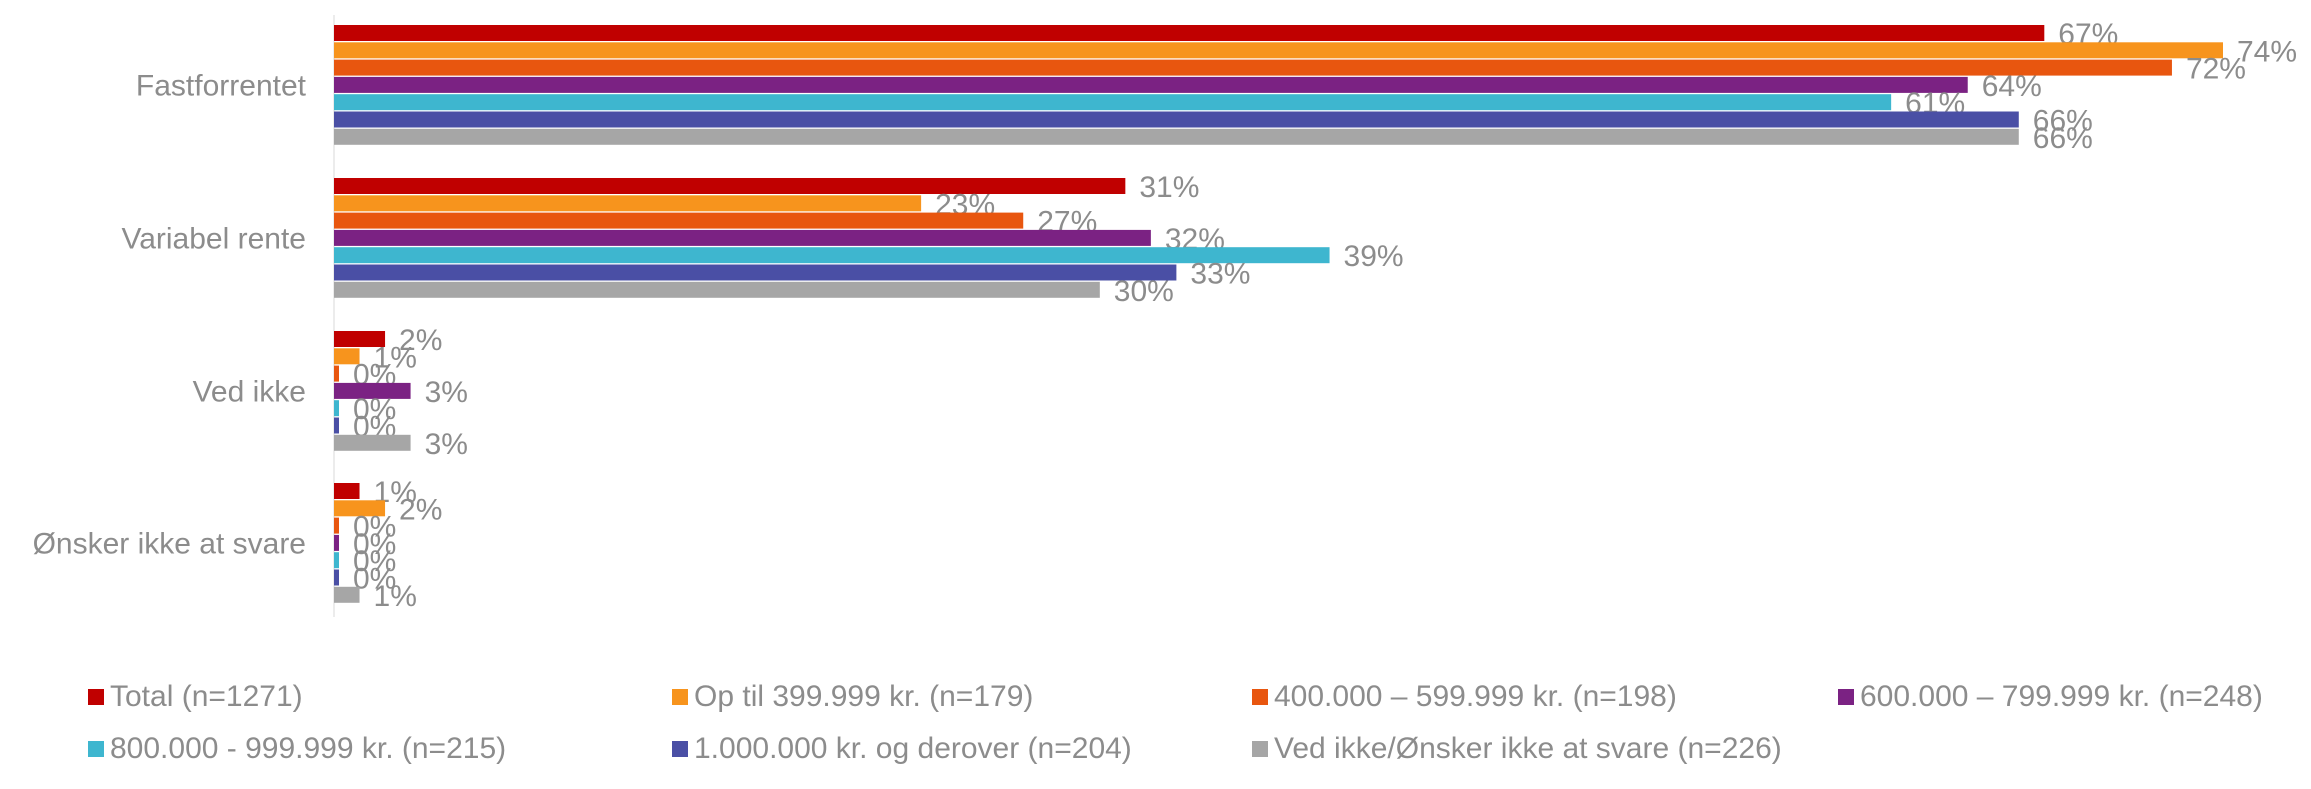 The height and width of the screenshot is (789, 2311). I want to click on category-label: Ved ikke, so click(249, 392).